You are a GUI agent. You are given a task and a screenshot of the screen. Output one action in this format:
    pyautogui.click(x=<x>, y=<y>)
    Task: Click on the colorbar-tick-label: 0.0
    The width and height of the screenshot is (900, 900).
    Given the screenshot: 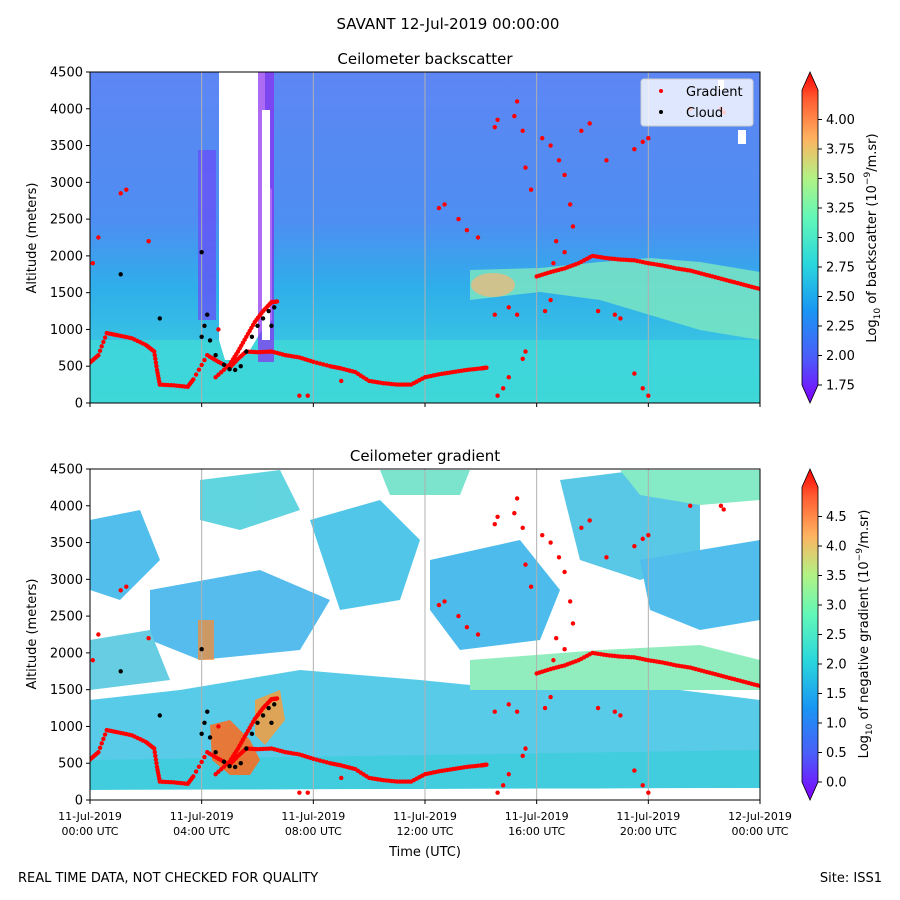 What is the action you would take?
    pyautogui.click(x=836, y=783)
    